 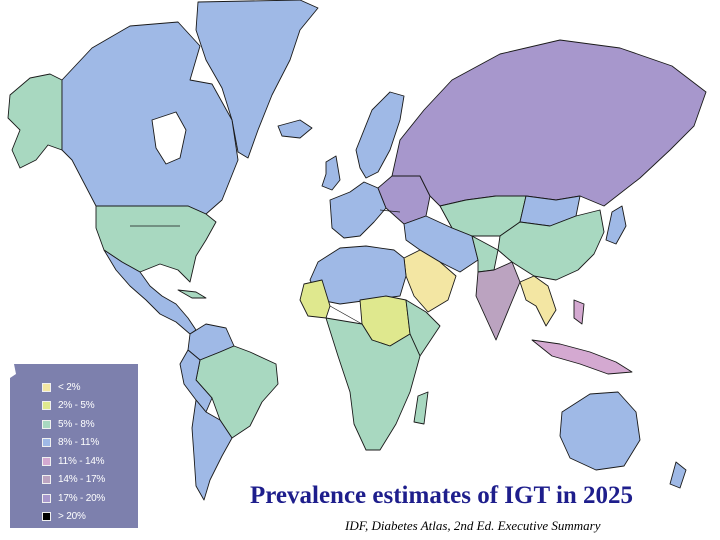 I want to click on region-russia, so click(x=549, y=123).